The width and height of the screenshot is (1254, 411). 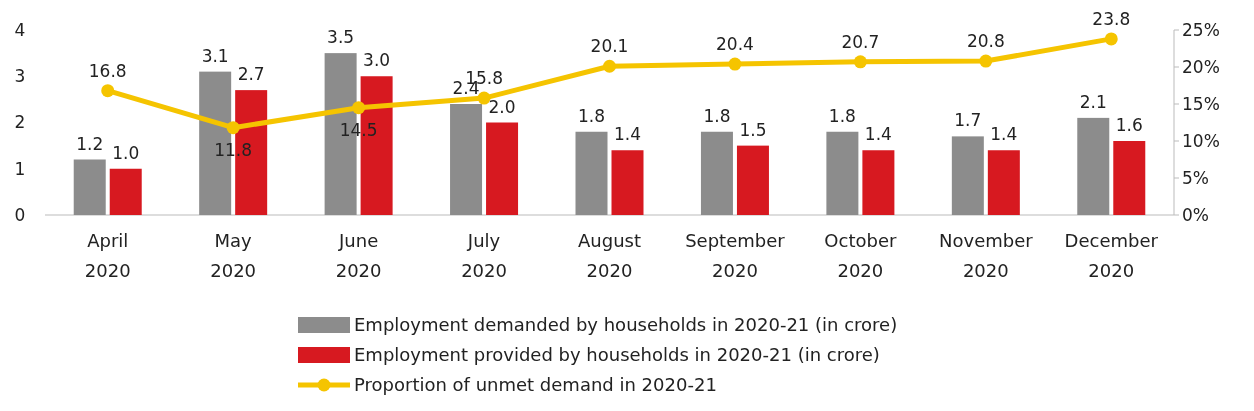 What do you see at coordinates (20, 29) in the screenshot?
I see `y-tick-label: 4` at bounding box center [20, 29].